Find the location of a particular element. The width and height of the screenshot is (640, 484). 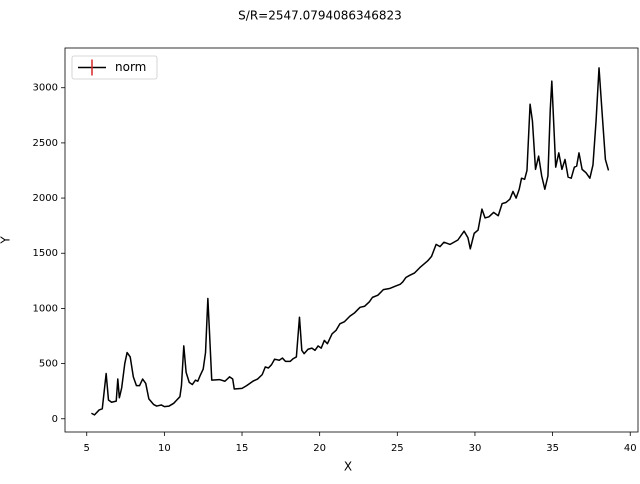

chart-title: S/R=2547.0794086346823 is located at coordinates (320, 16).